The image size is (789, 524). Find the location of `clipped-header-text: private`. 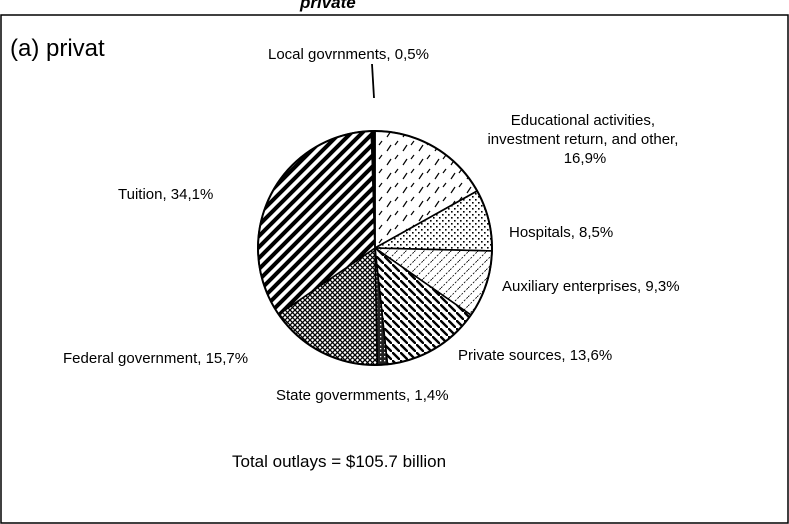

clipped-header-text: private is located at coordinates (327, 6).